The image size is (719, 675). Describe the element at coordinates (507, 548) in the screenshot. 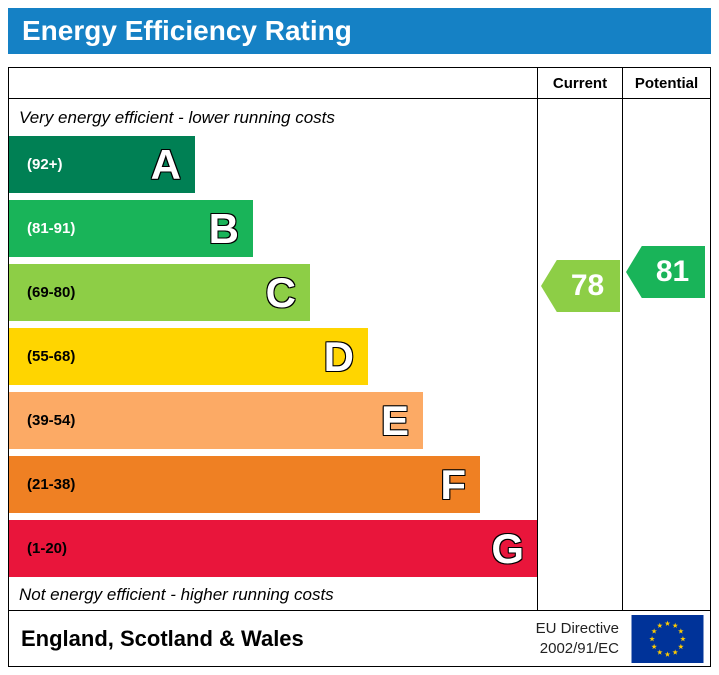

I see `band-letter: G` at that location.